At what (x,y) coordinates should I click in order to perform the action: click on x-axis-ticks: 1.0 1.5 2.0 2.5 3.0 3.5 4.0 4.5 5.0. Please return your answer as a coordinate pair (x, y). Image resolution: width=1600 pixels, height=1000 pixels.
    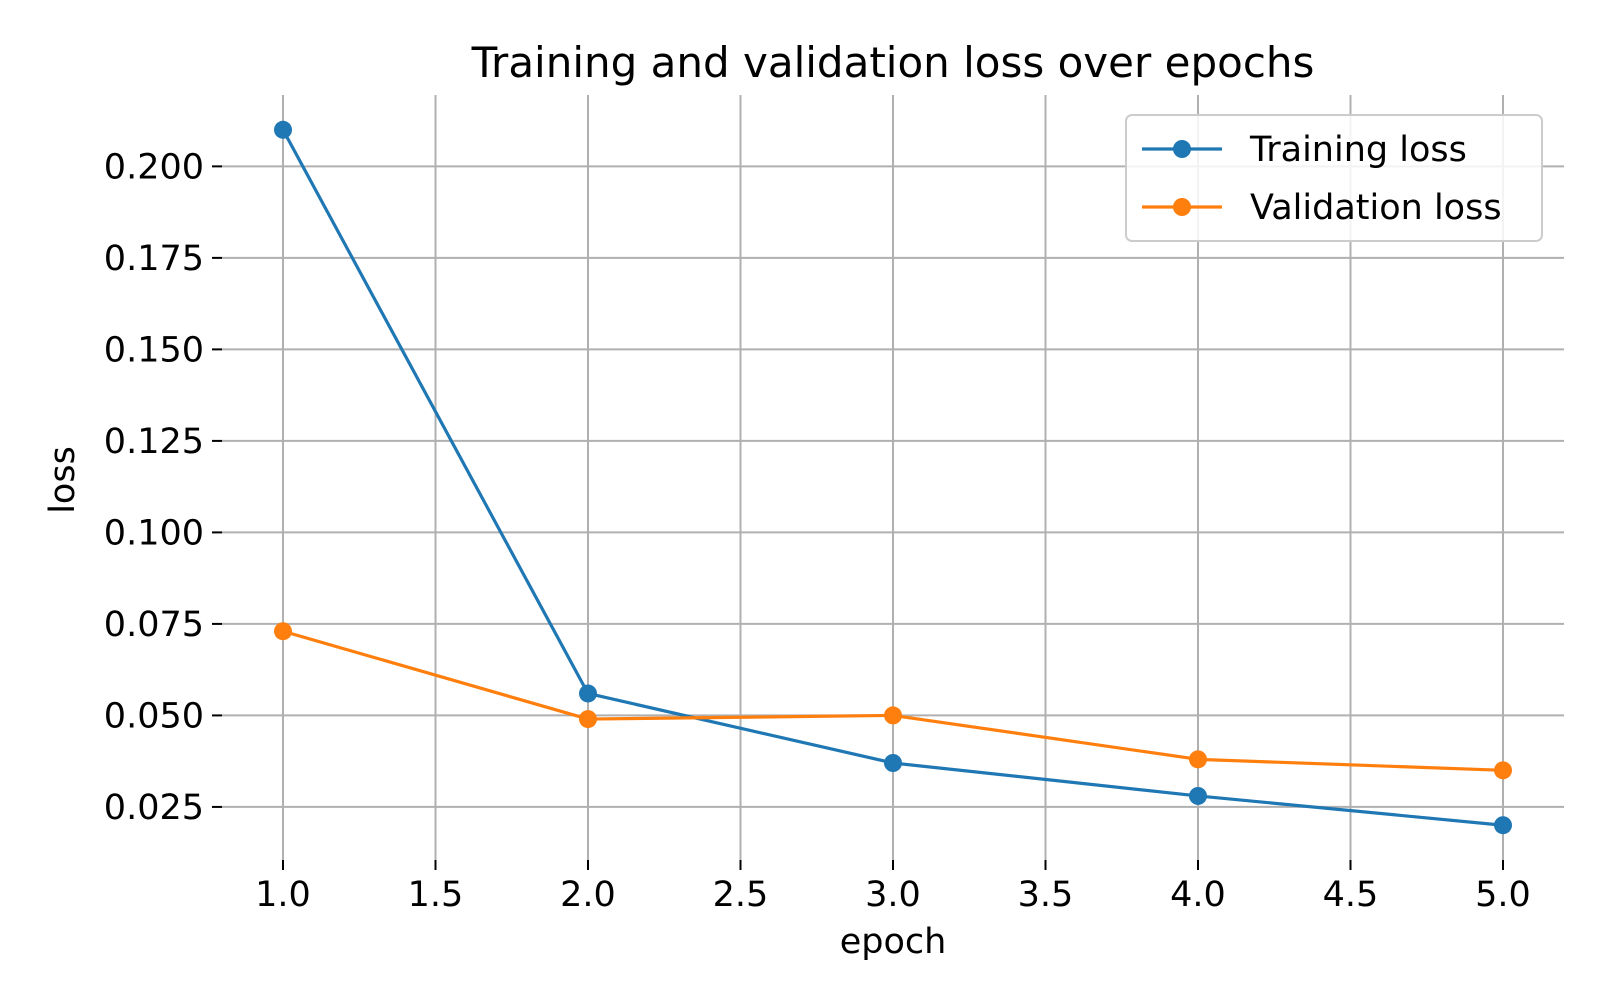
    Looking at the image, I should click on (893, 887).